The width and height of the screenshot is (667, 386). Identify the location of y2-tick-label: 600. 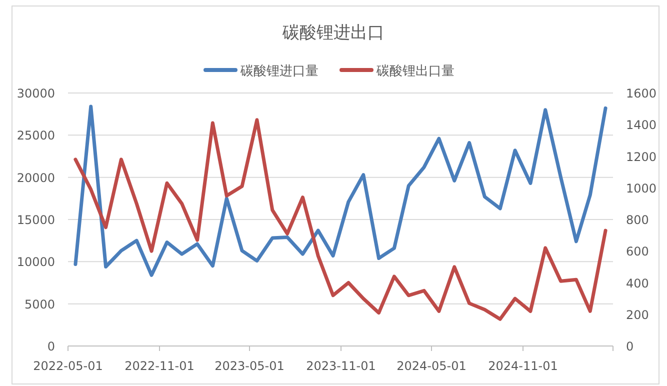
(637, 251).